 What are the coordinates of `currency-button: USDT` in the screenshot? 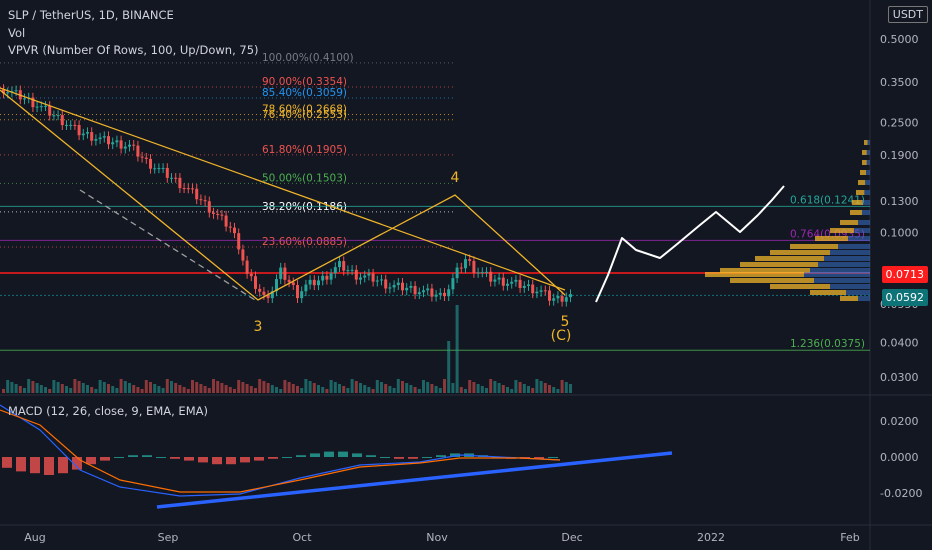 It's located at (907, 14).